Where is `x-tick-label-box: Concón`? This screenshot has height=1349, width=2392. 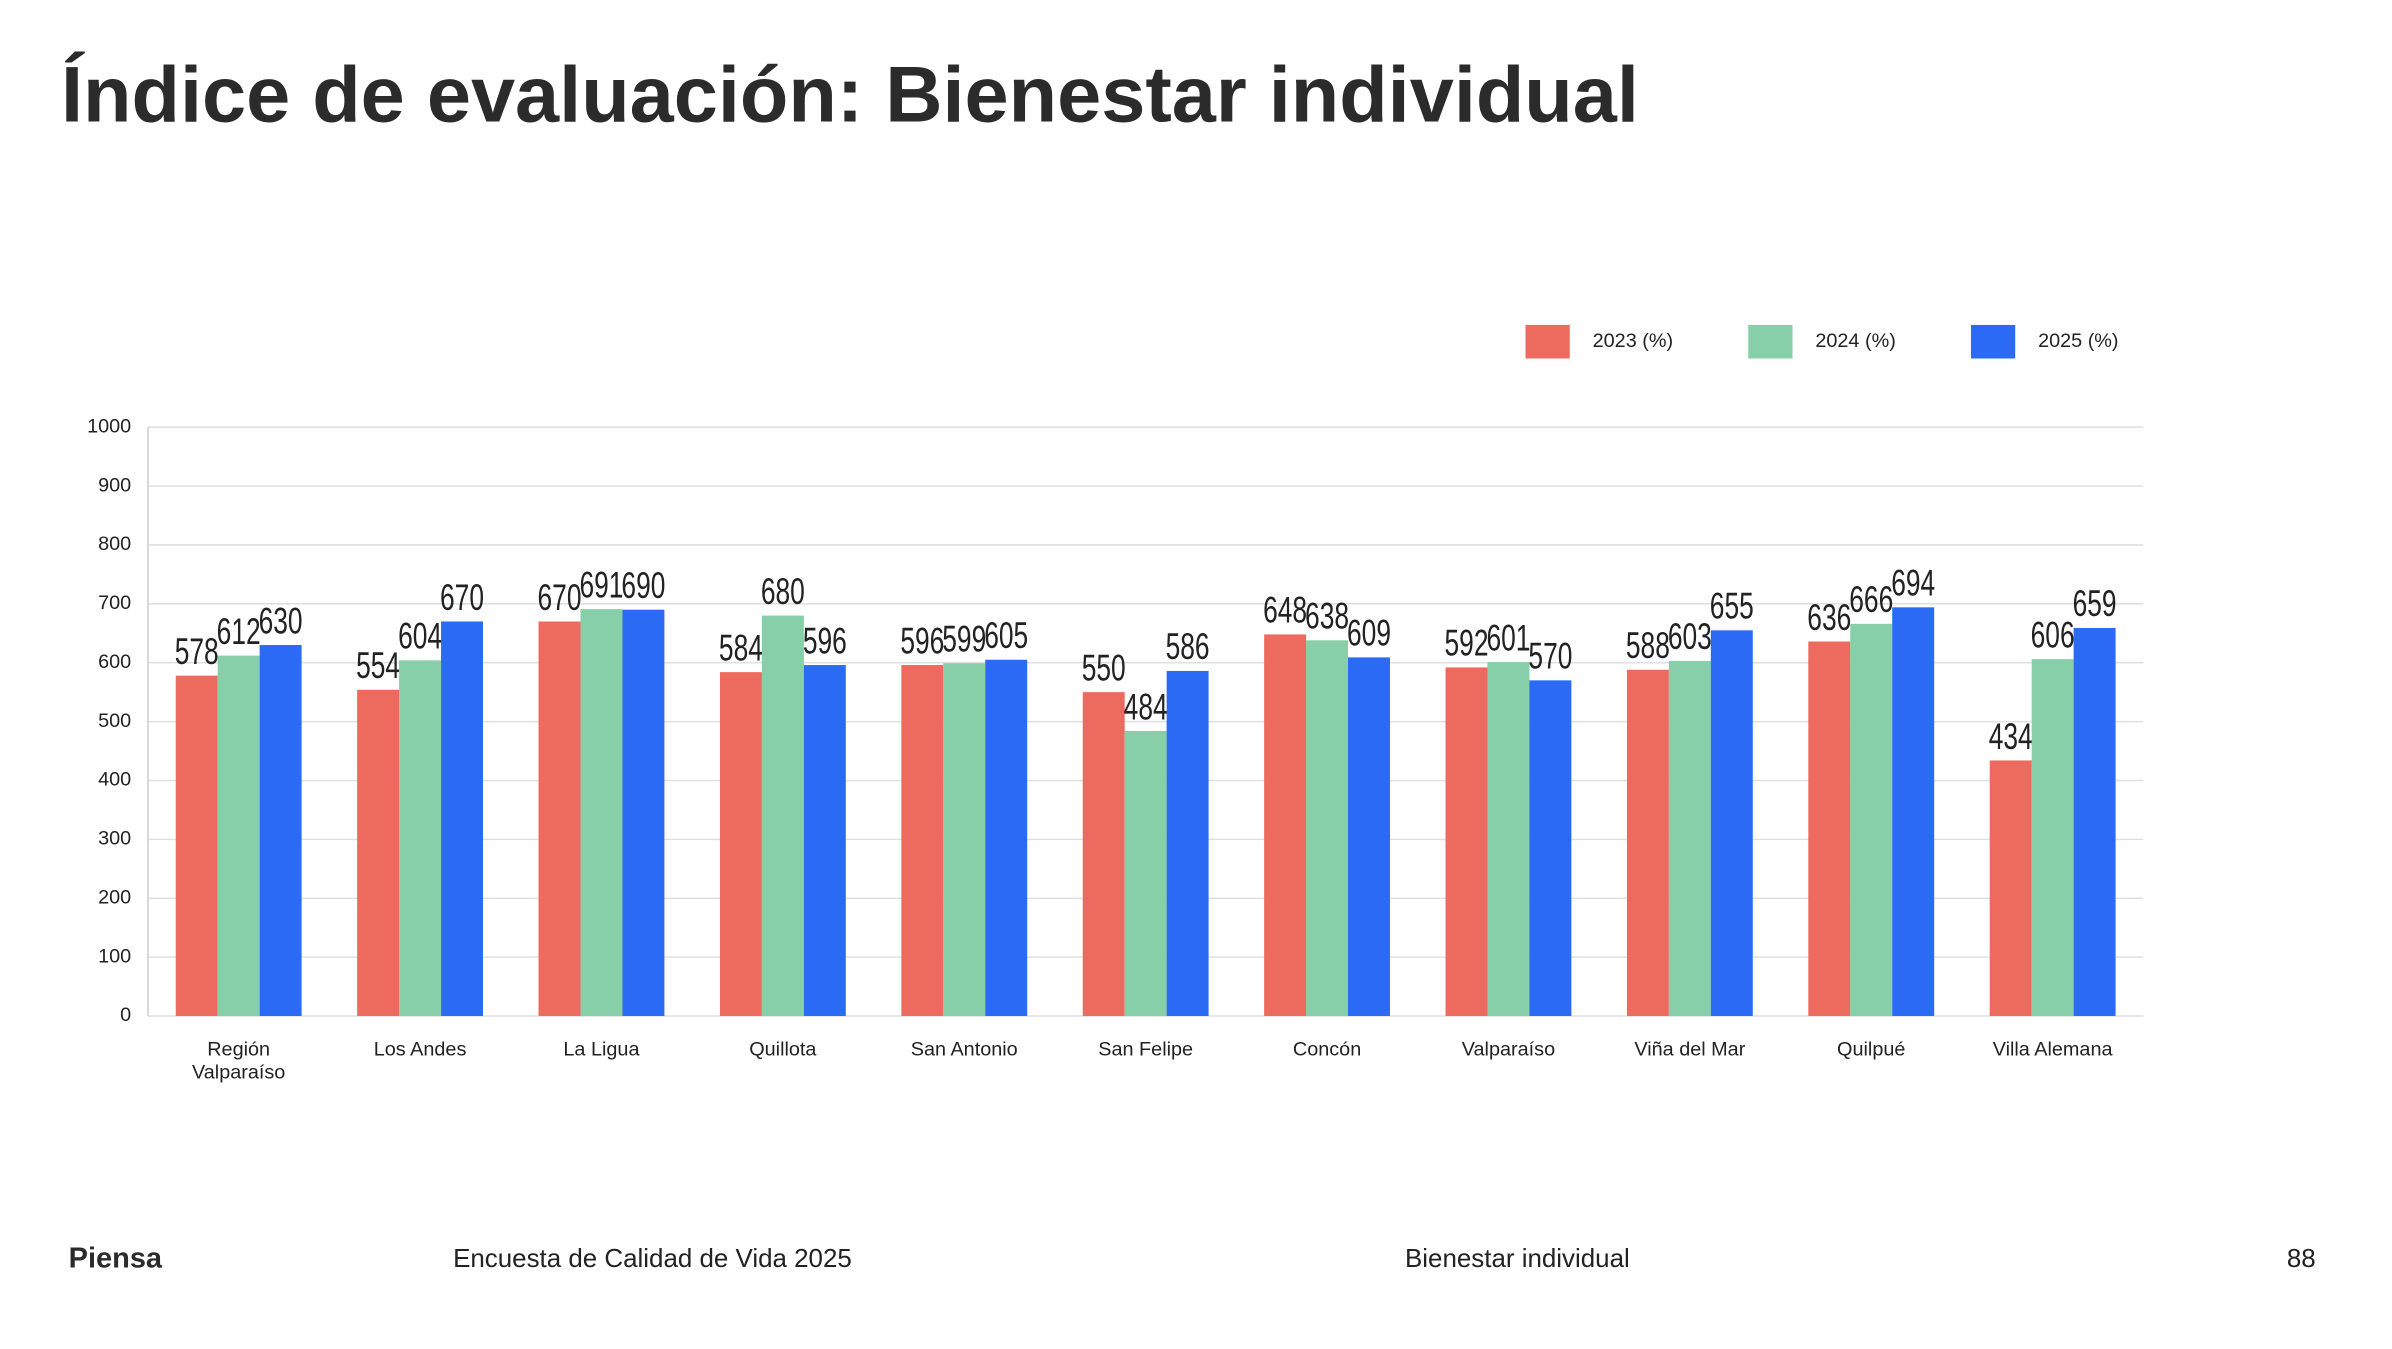 x-tick-label-box: Concón is located at coordinates (1327, 1049).